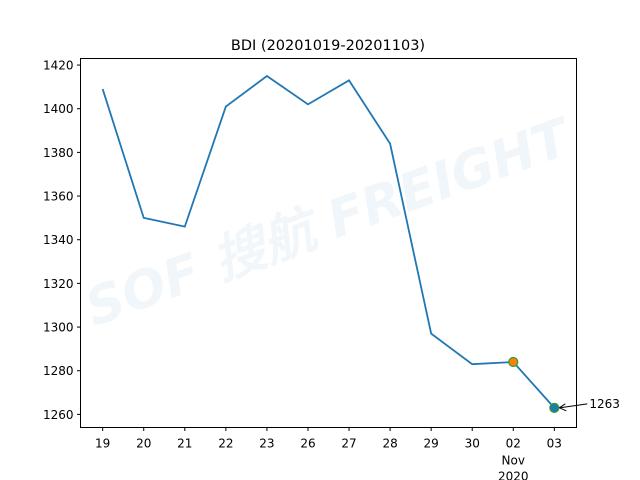 Image resolution: width=640 pixels, height=480 pixels. Describe the element at coordinates (58, 66) in the screenshot. I see `y-tick-label: 1420` at that location.